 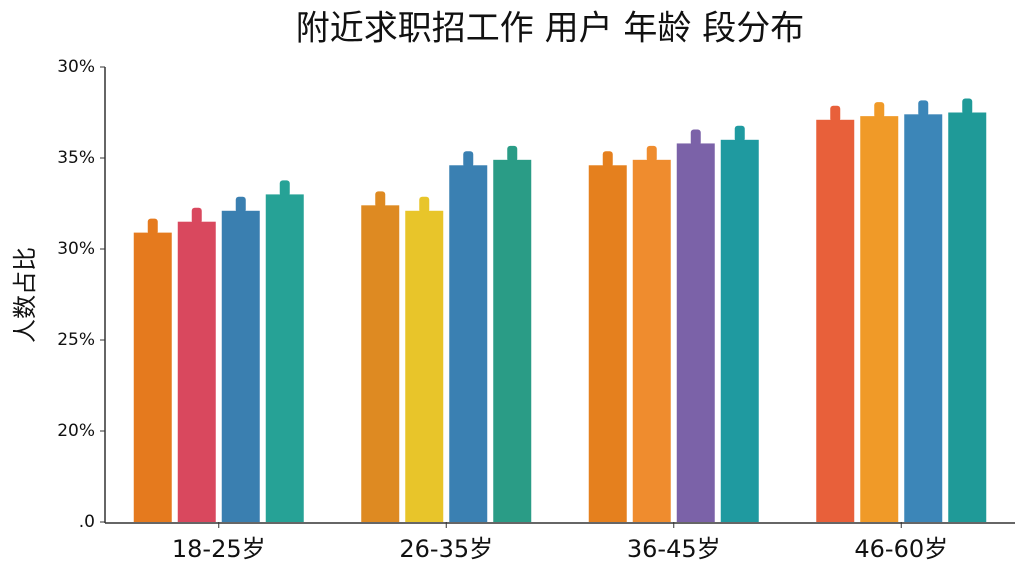 I want to click on y-tick-label: 25%, so click(x=76, y=340).